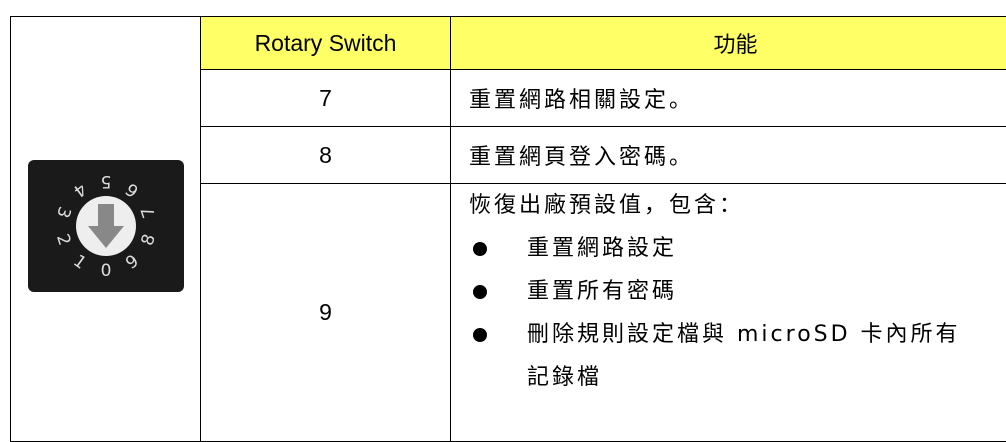  Describe the element at coordinates (728, 155) in the screenshot. I see `function-cell: 重置網頁登入密碼。` at that location.